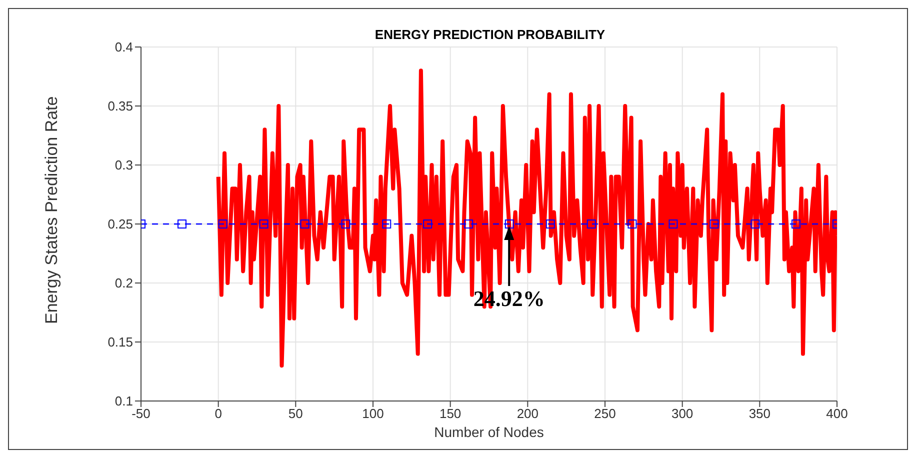 The width and height of the screenshot is (918, 458). What do you see at coordinates (120, 224) in the screenshot?
I see `y-tick-label: 0.25` at bounding box center [120, 224].